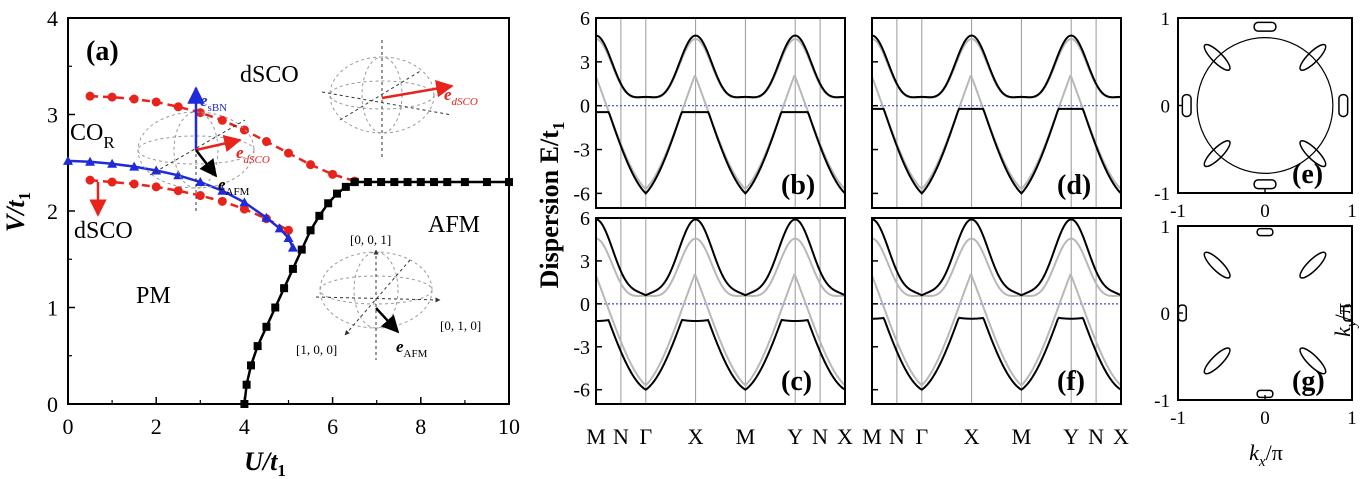  I want to click on band-panel-f: (f)M N Γ X M Y N X, so click(995, 333).